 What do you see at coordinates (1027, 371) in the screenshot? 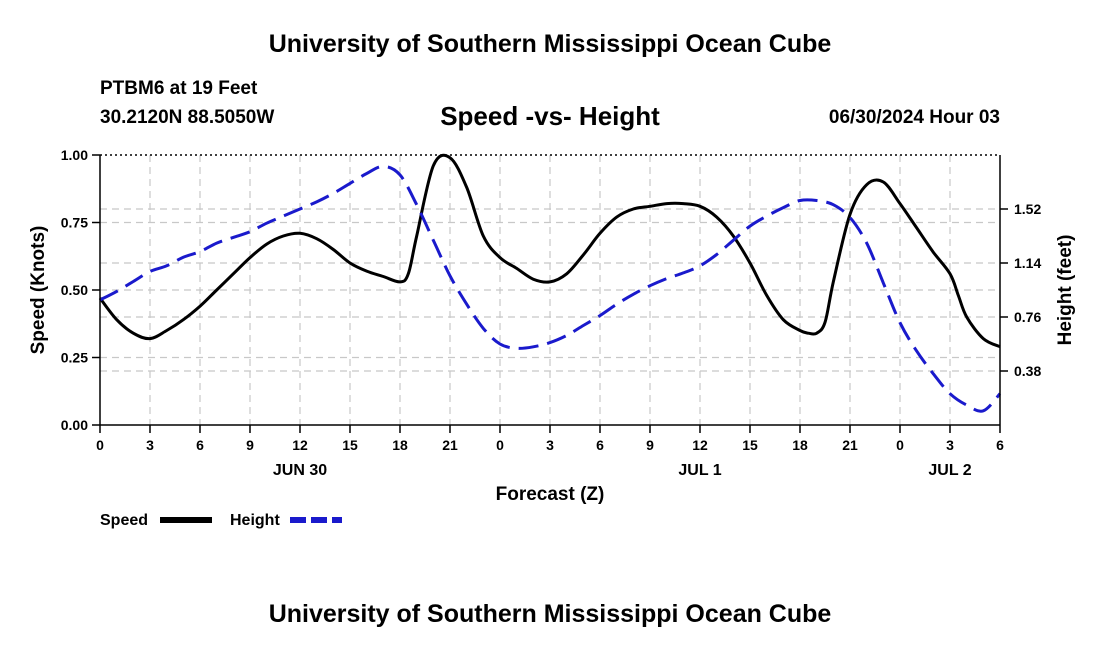
I see `y2-tick-label: 0.38` at bounding box center [1027, 371].